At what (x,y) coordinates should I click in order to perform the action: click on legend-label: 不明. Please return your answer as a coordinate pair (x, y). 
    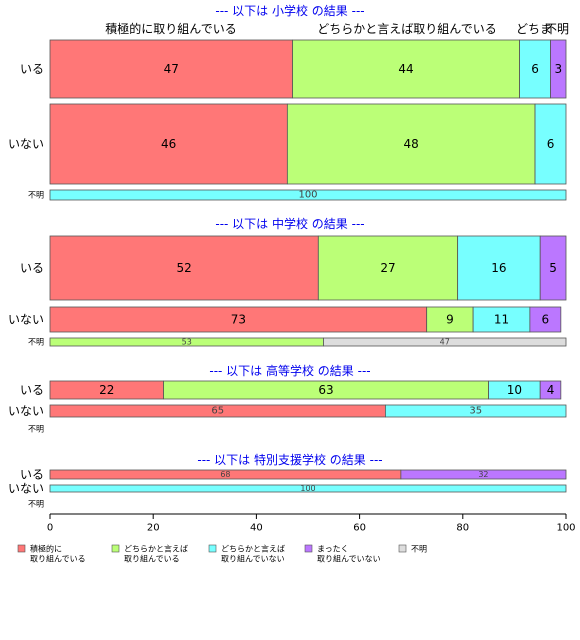
    Looking at the image, I should click on (419, 549).